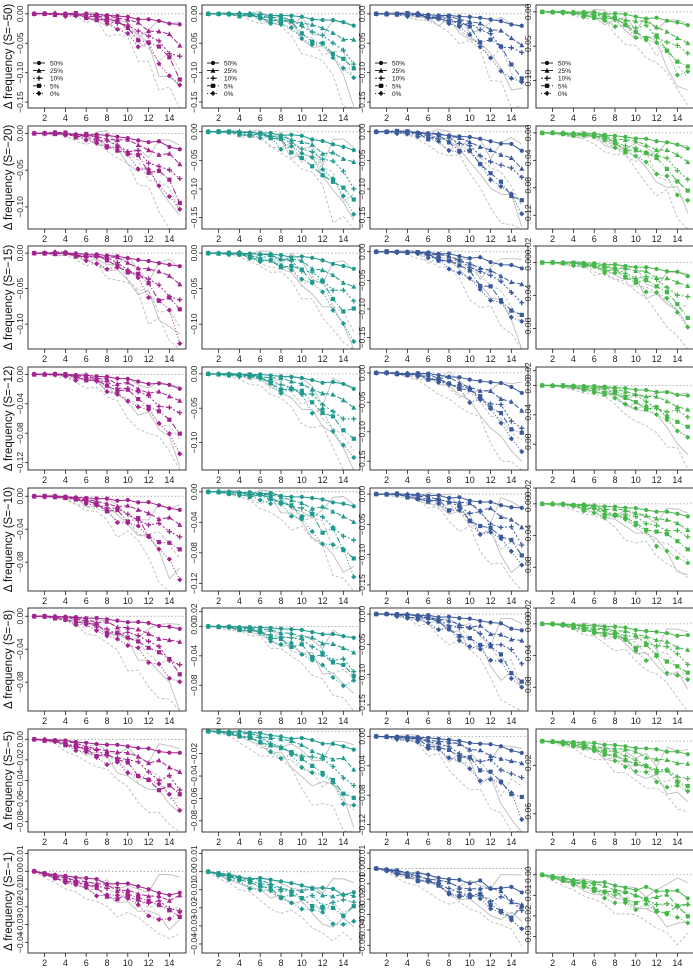 This screenshot has height=968, width=693. What do you see at coordinates (20, 682) in the screenshot?
I see `y-tick-label: −0.08` at bounding box center [20, 682].